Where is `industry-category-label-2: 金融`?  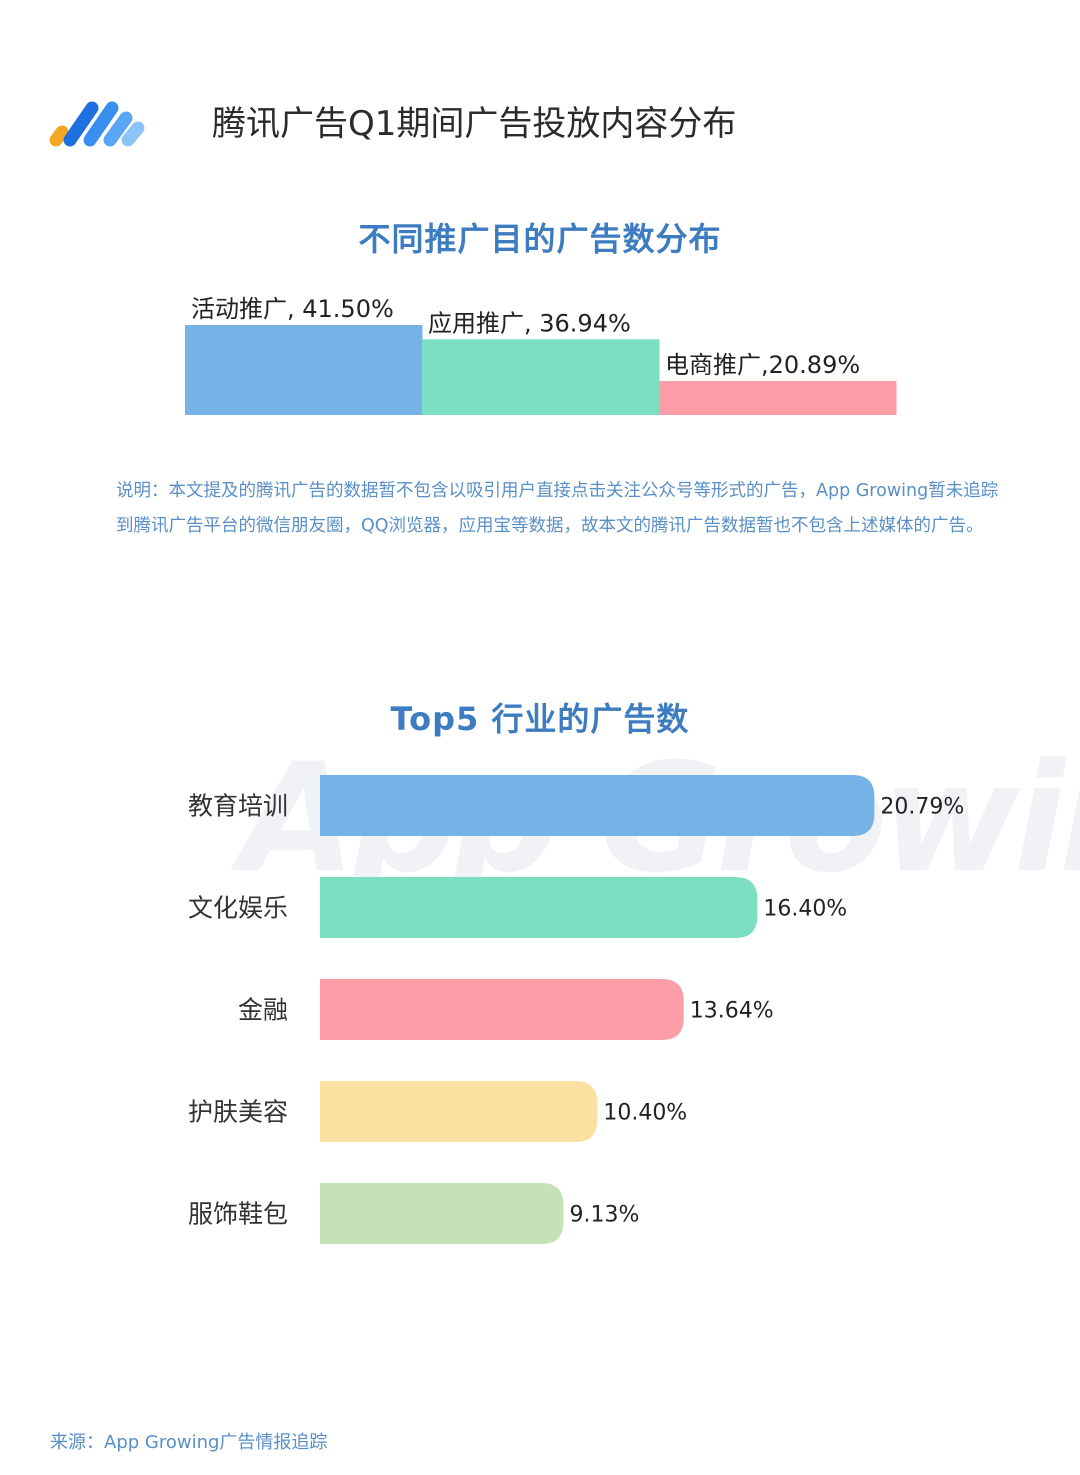 industry-category-label-2: 金融 is located at coordinates (263, 1010).